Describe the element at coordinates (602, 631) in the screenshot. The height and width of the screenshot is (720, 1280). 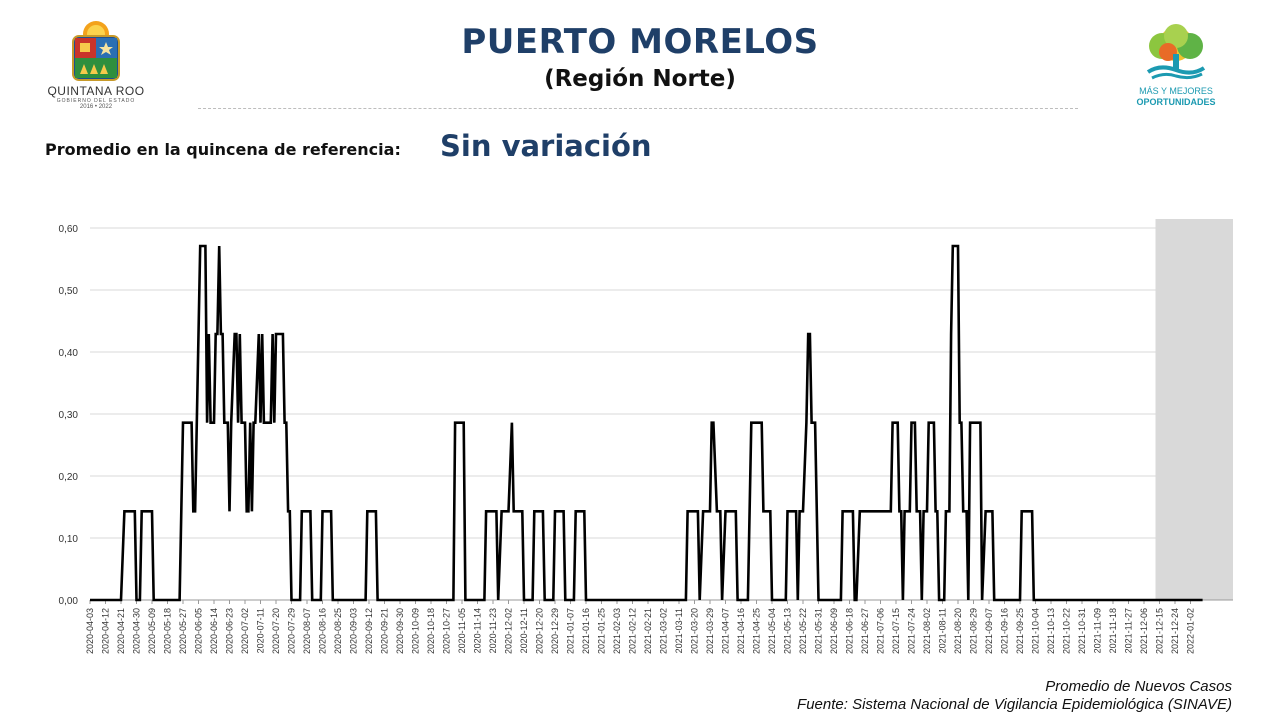
I see `x-tick-label: 2021-01-25` at that location.